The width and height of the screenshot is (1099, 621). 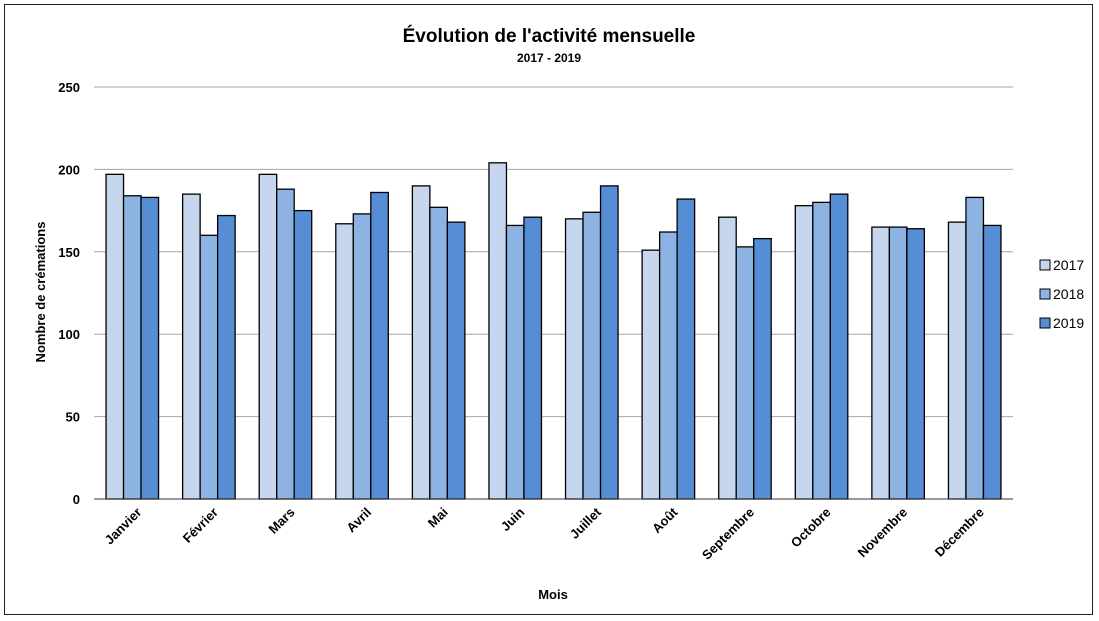 What do you see at coordinates (549, 58) in the screenshot?
I see `chart-subtitle: 2017 - 2019` at bounding box center [549, 58].